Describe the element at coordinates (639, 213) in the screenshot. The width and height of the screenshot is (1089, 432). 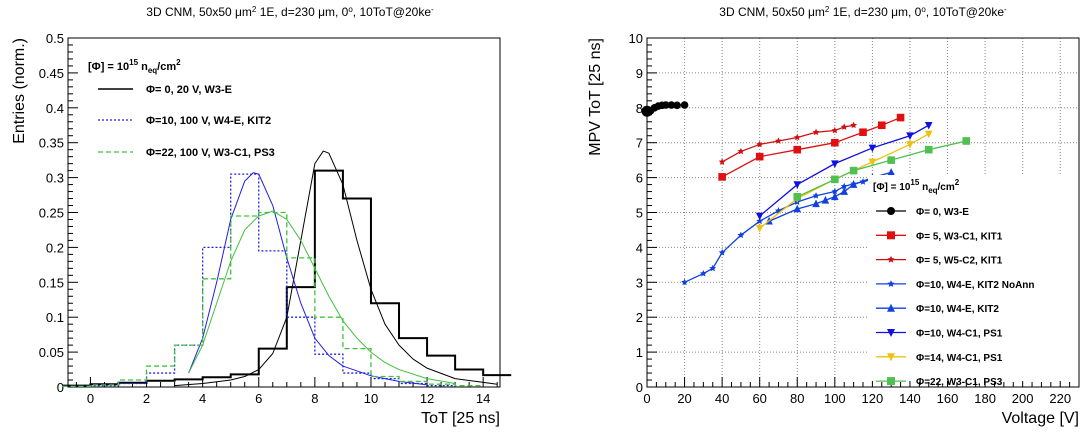
I see `right-y-tick-label: 5` at that location.